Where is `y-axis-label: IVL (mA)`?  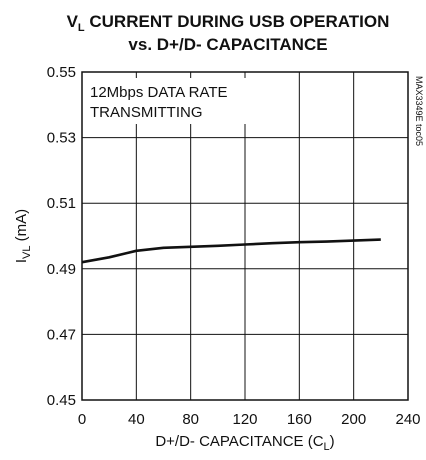 y-axis-label: IVL (mA) is located at coordinates (23, 236).